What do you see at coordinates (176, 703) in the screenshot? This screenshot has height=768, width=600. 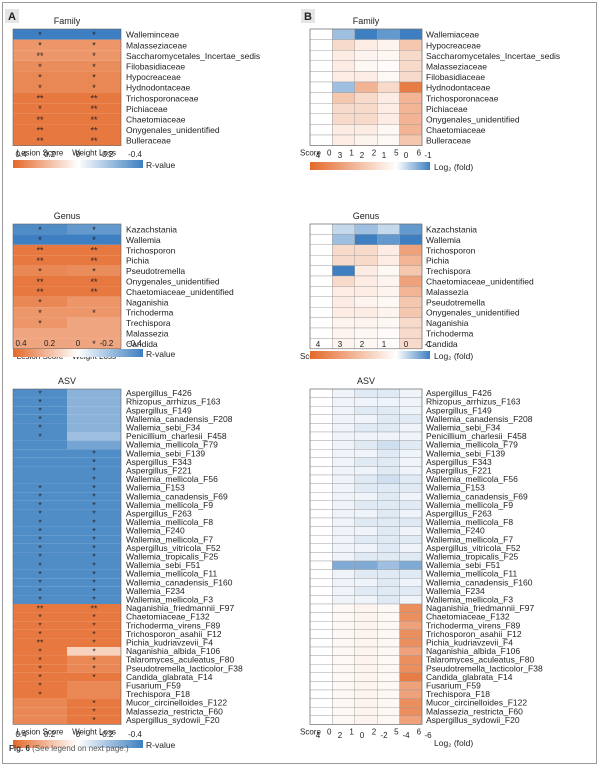 I see `row-label: Mucor_circinelloides_F122` at bounding box center [176, 703].